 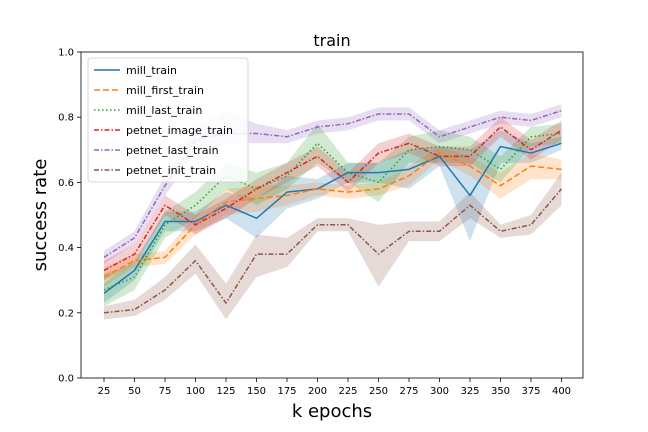 I want to click on x-tick-label: 175, so click(x=286, y=391).